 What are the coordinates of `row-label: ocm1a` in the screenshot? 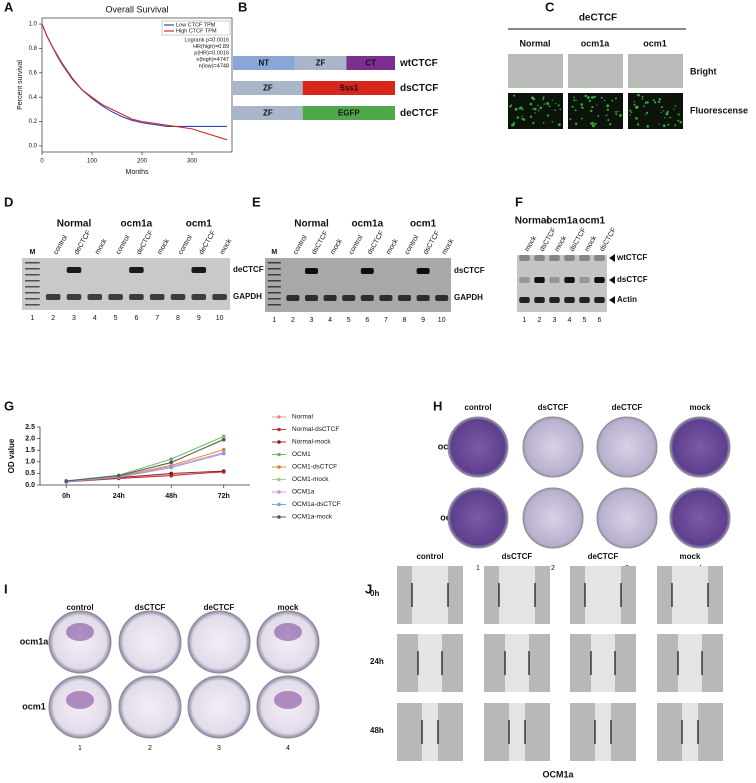 It's located at (35, 641).